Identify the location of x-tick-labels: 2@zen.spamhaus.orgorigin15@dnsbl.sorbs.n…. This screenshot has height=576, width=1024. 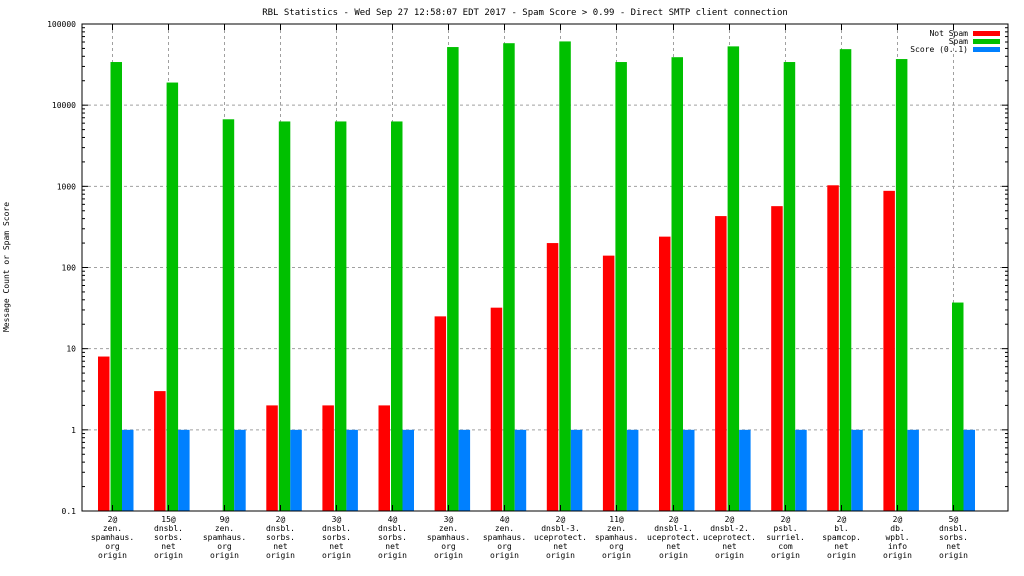
(529, 537).